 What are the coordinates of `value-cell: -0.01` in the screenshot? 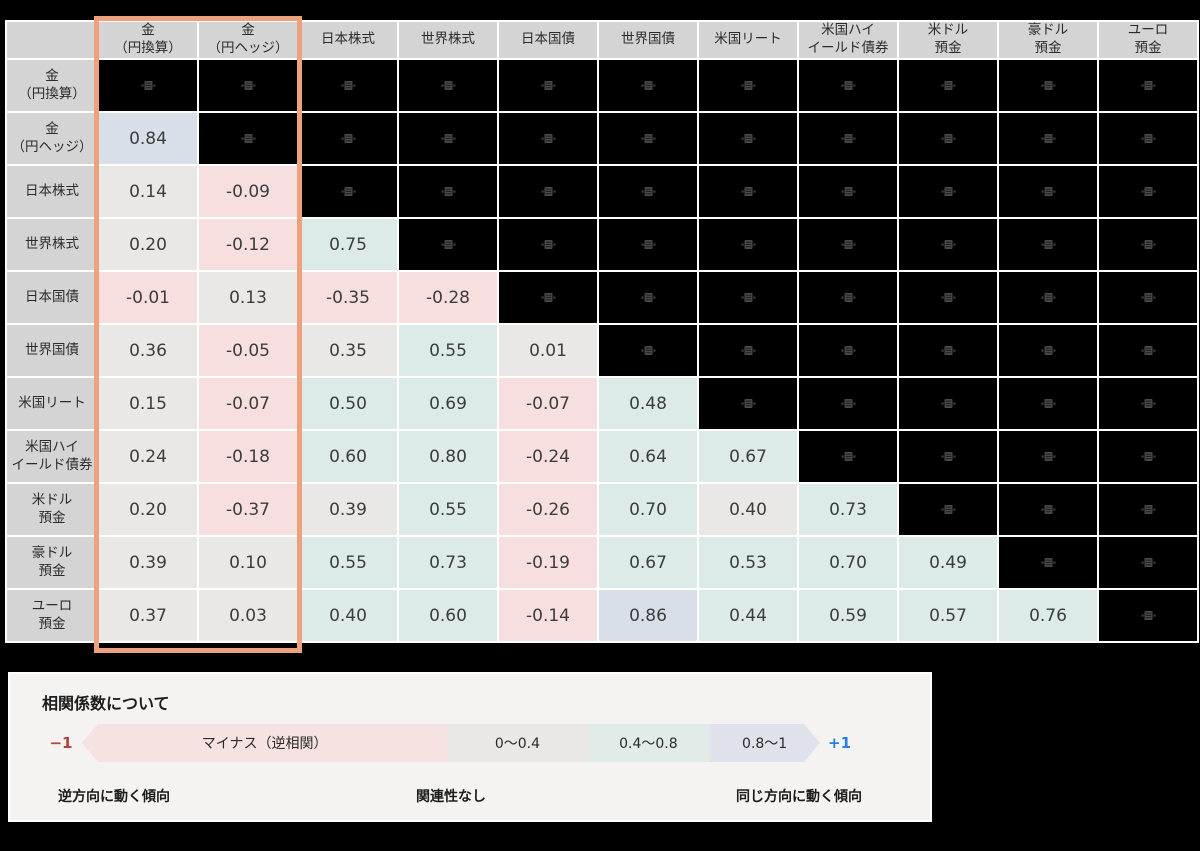 It's located at (148, 297).